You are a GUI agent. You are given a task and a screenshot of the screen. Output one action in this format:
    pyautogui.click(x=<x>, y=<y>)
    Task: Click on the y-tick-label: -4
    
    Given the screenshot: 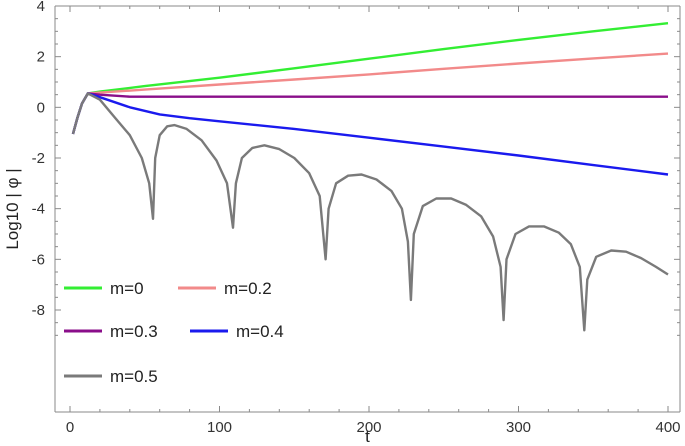 What is the action you would take?
    pyautogui.click(x=38, y=209)
    